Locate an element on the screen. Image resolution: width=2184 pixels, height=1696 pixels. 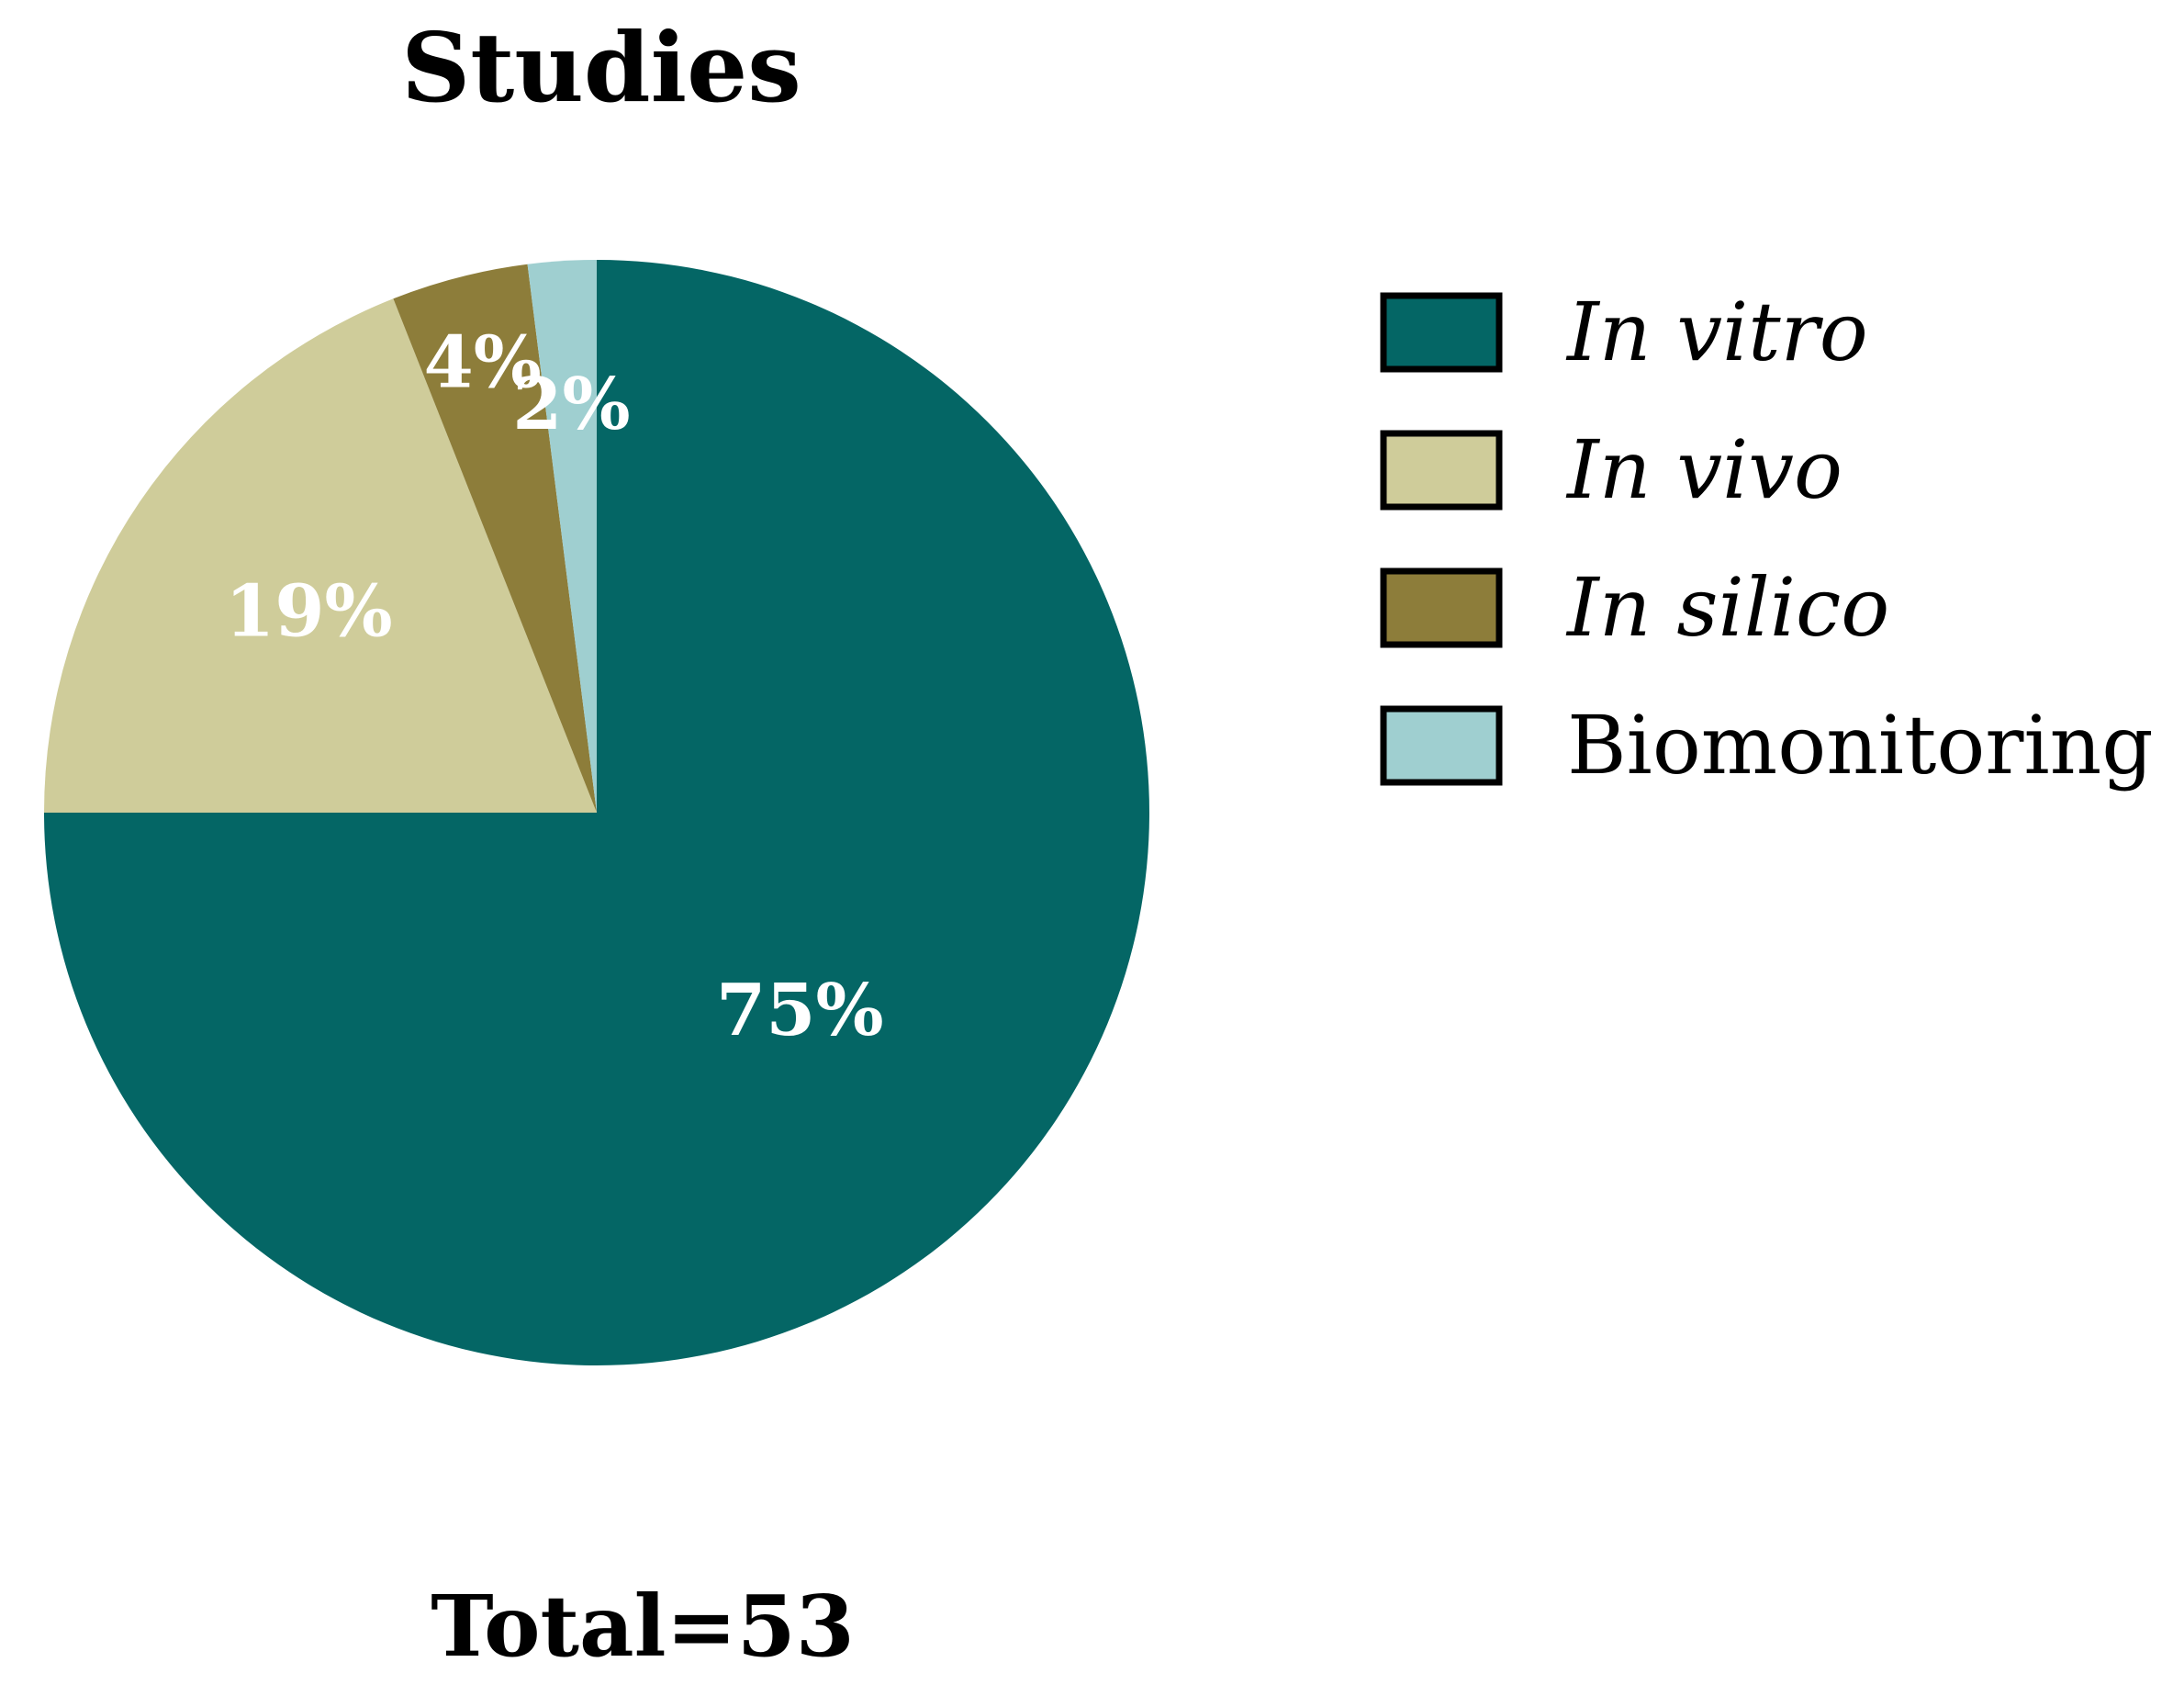
pie-slice-in-silico is located at coordinates (495, 538).